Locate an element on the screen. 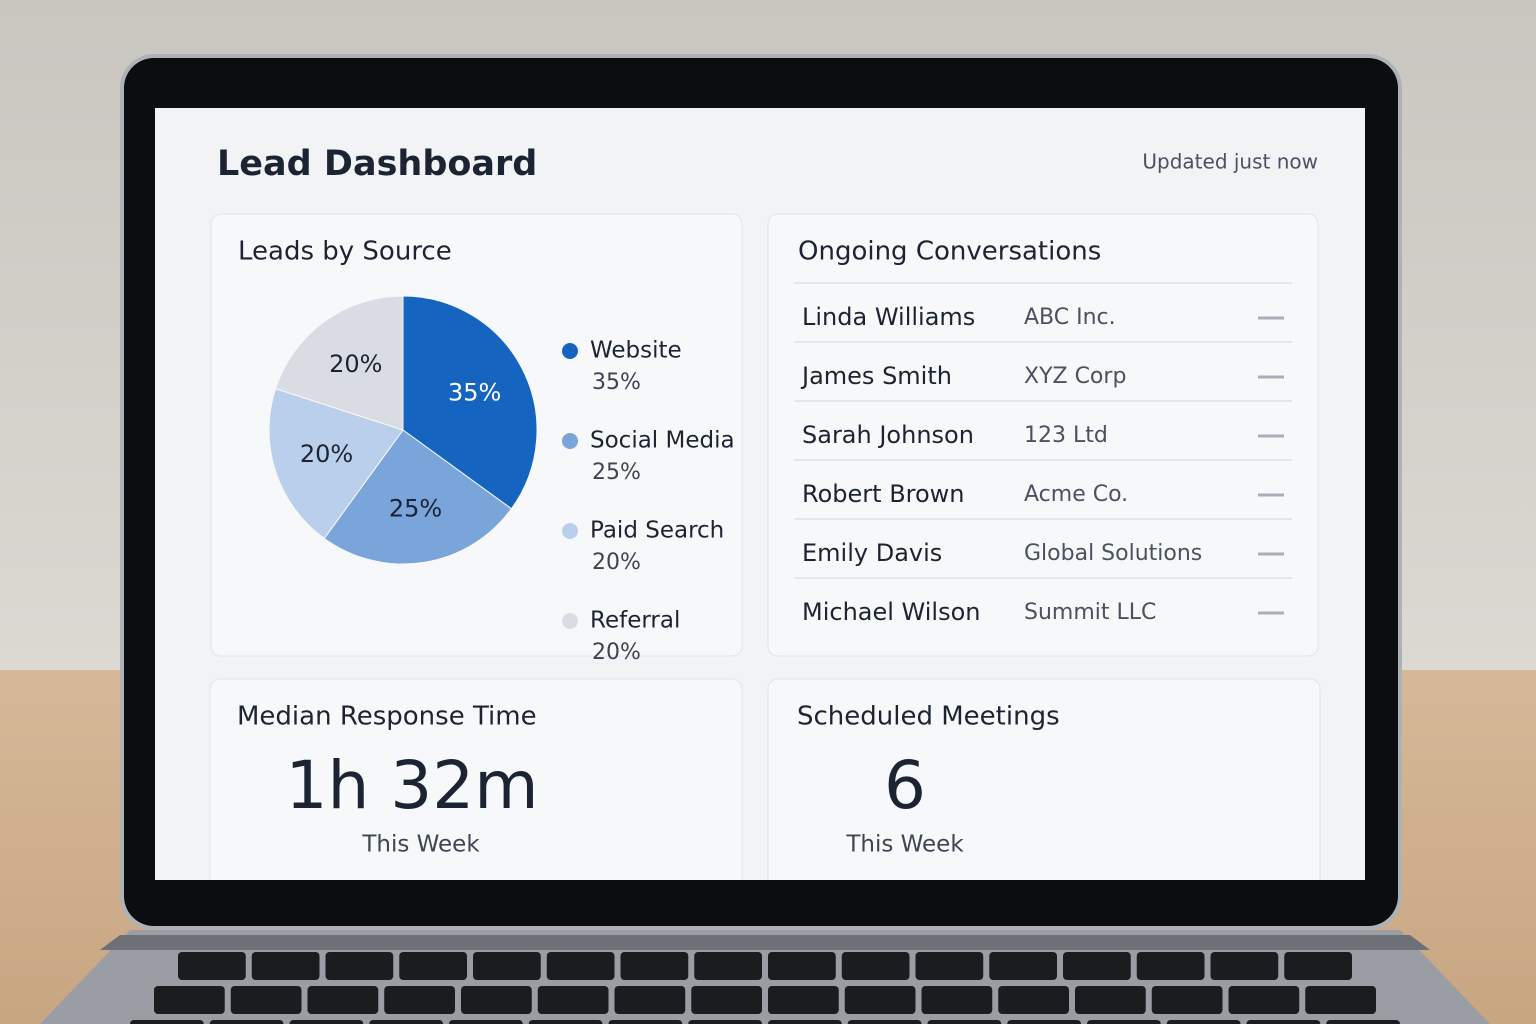 The width and height of the screenshot is (1536, 1024). update-status: Updated just now is located at coordinates (1230, 162).